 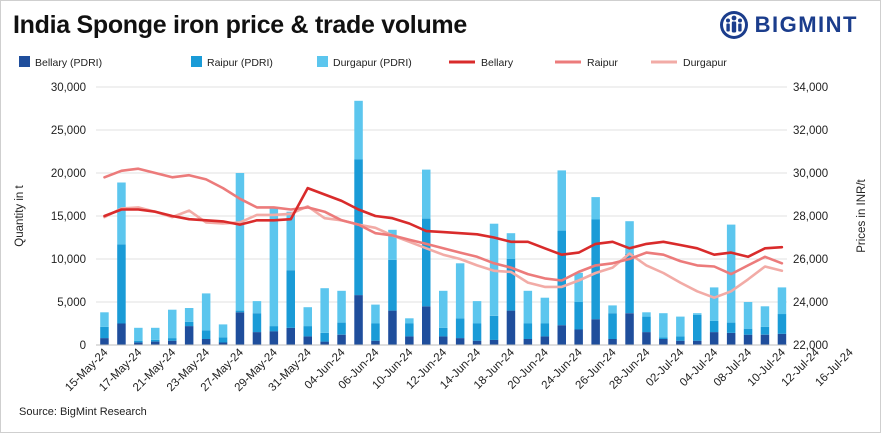 What do you see at coordinates (810, 260) in the screenshot?
I see `right-tick-label: 26,000` at bounding box center [810, 260].